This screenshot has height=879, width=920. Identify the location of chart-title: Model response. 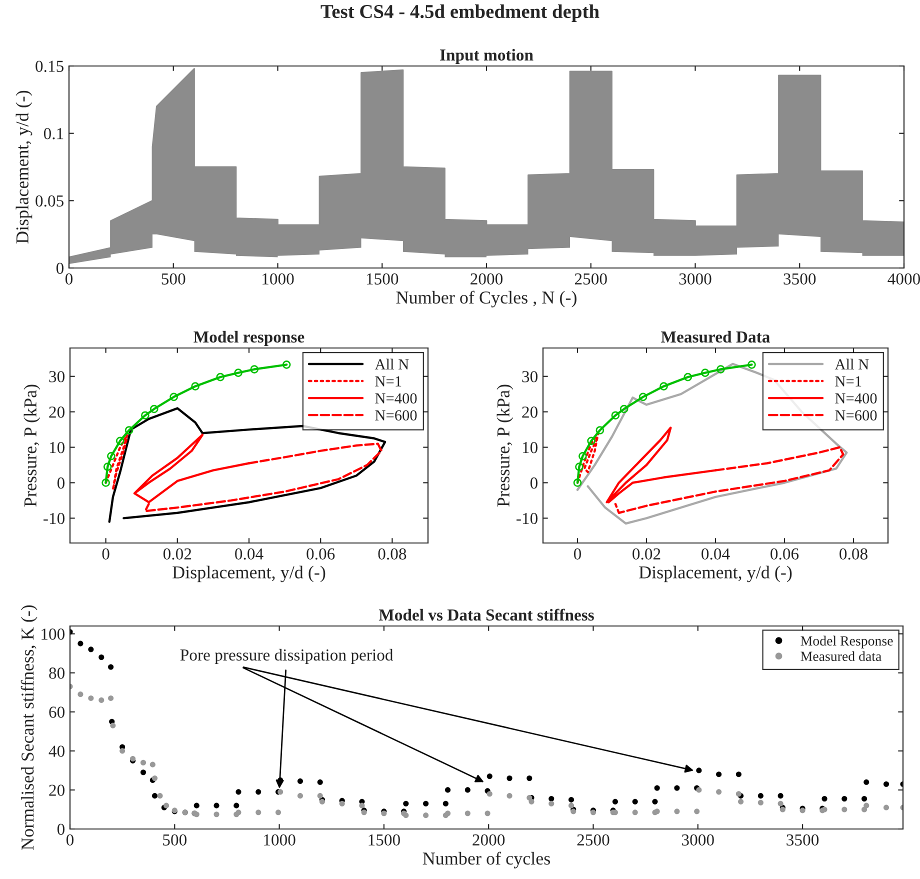
(249, 338).